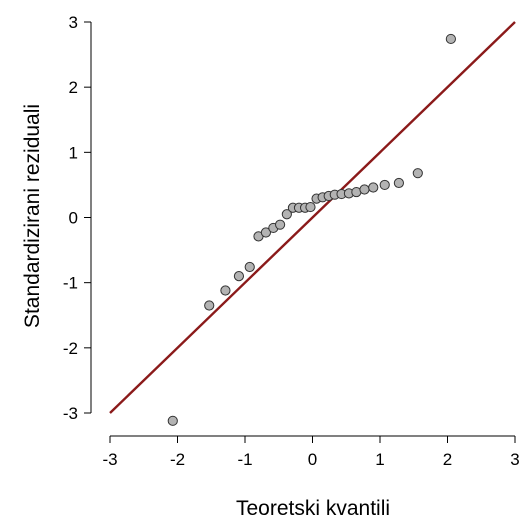 This screenshot has width=521, height=523. Describe the element at coordinates (244, 459) in the screenshot. I see `x-tick-label: -1` at that location.